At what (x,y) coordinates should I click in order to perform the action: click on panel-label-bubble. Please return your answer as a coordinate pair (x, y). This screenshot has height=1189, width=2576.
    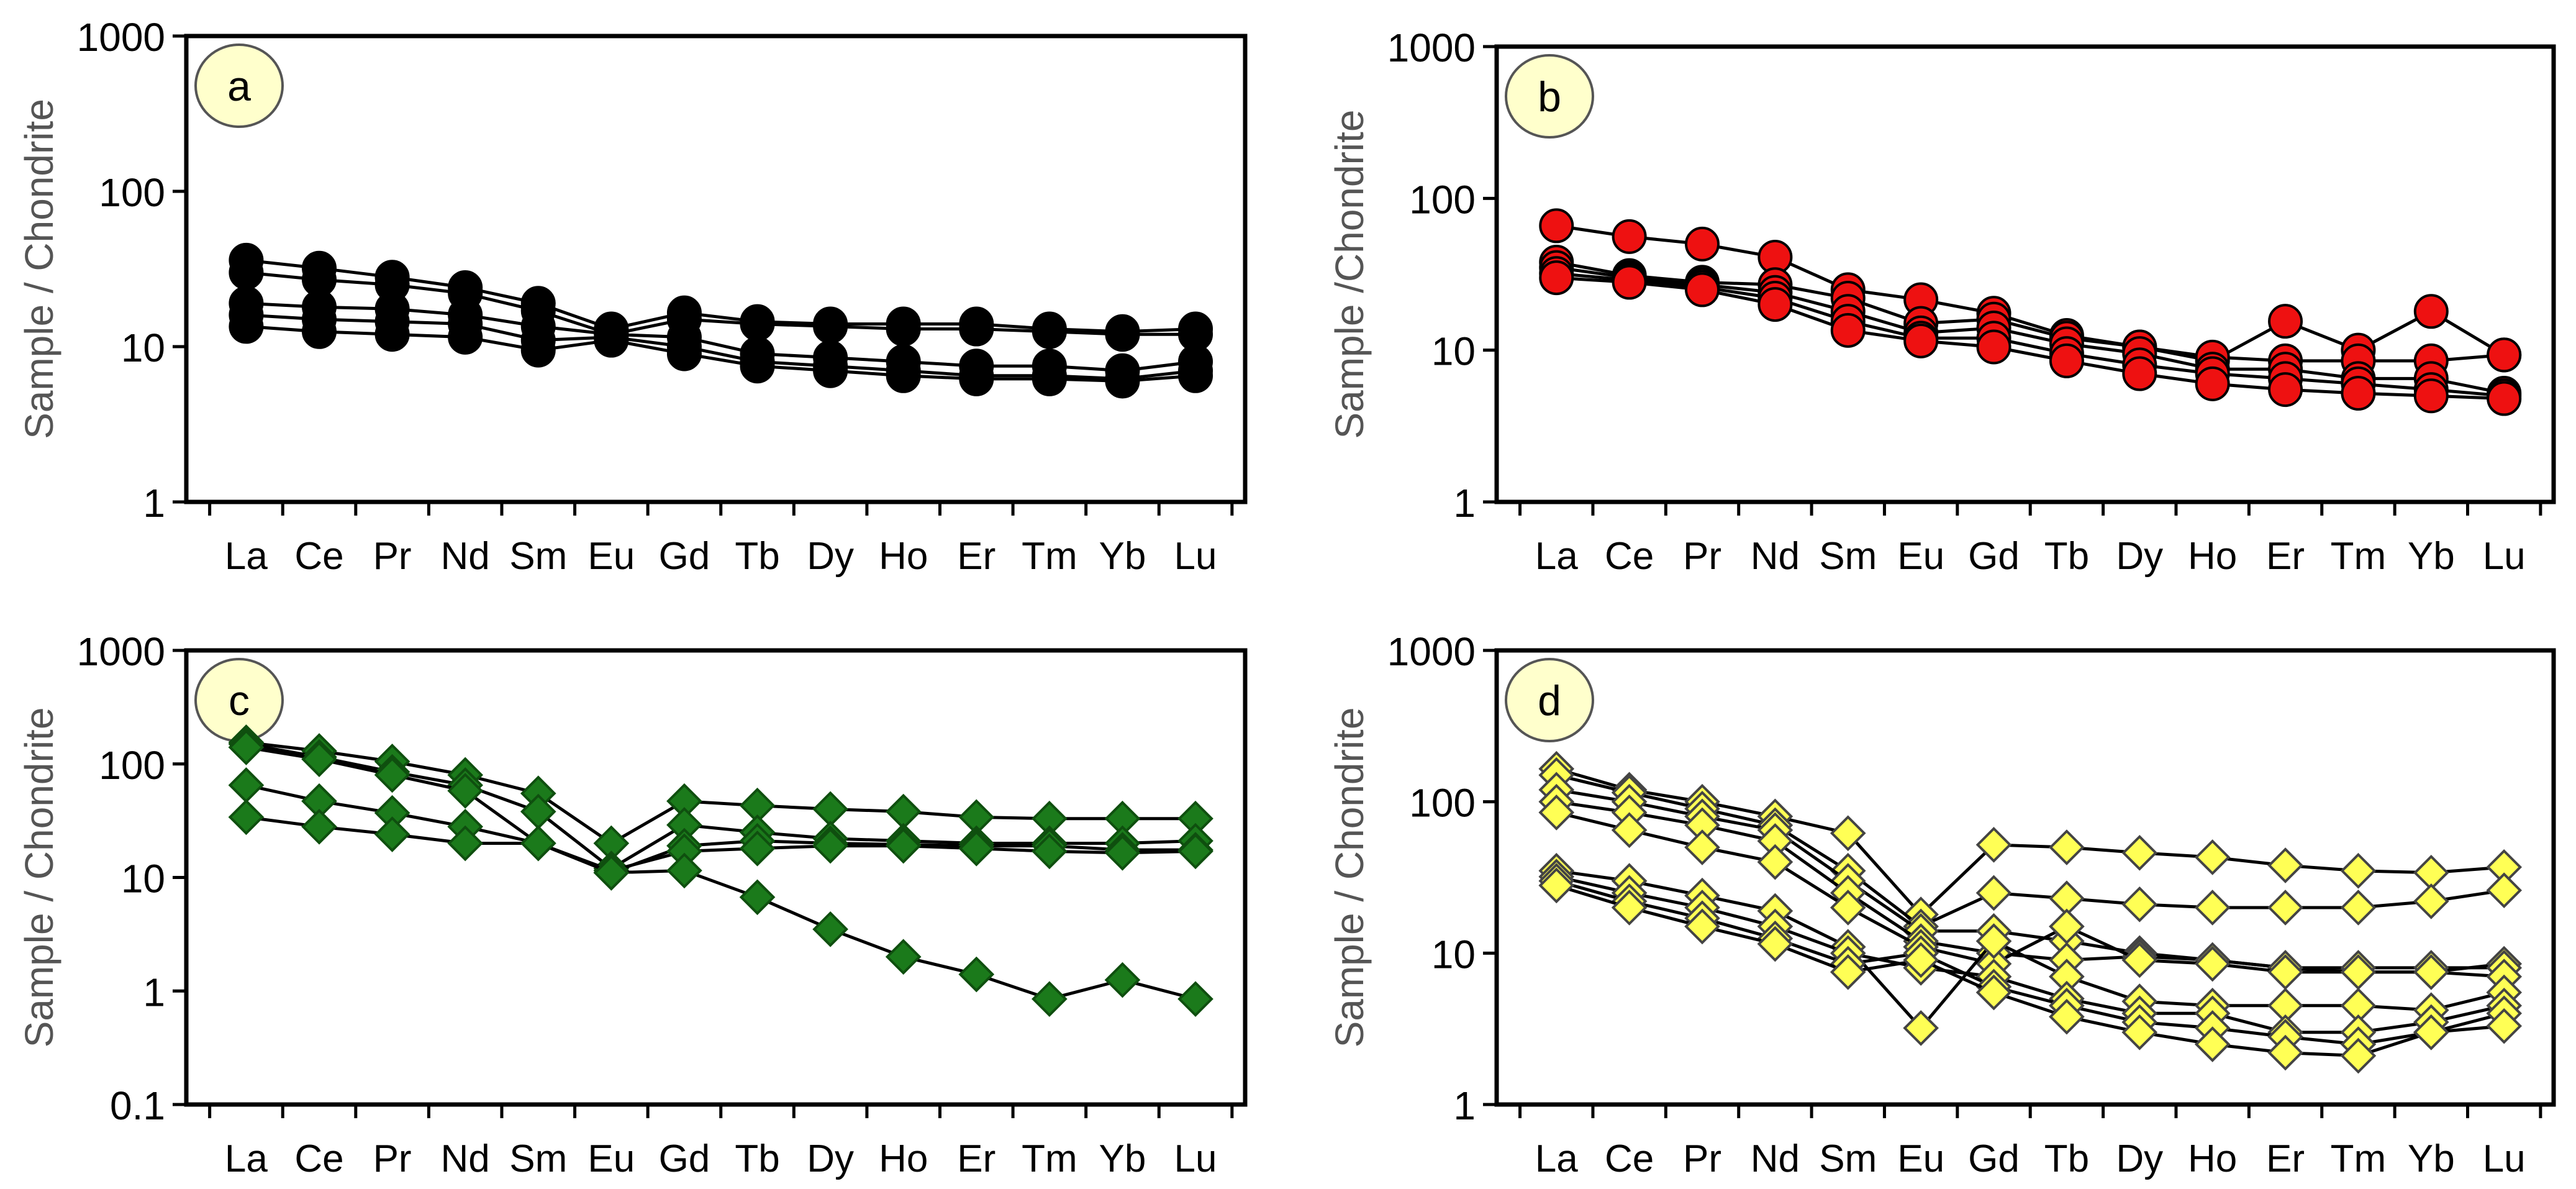
    Looking at the image, I should click on (239, 86).